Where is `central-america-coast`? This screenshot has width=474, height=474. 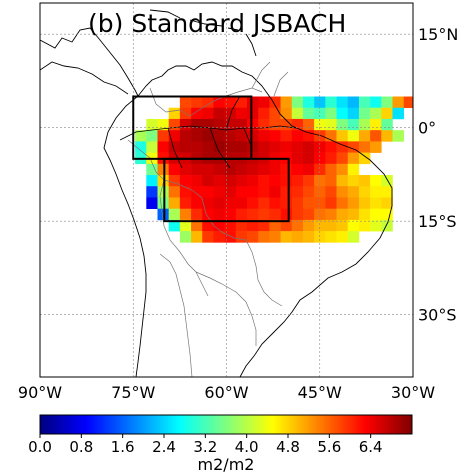
central-america-coast is located at coordinates (89, 62).